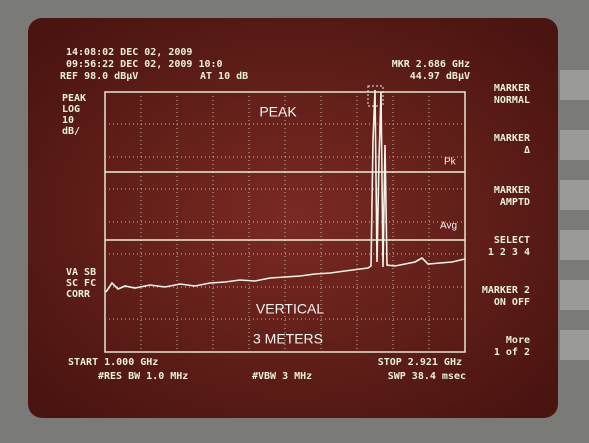 The width and height of the screenshot is (589, 443). I want to click on overlay-vertical: VERTICAL, so click(290, 309).